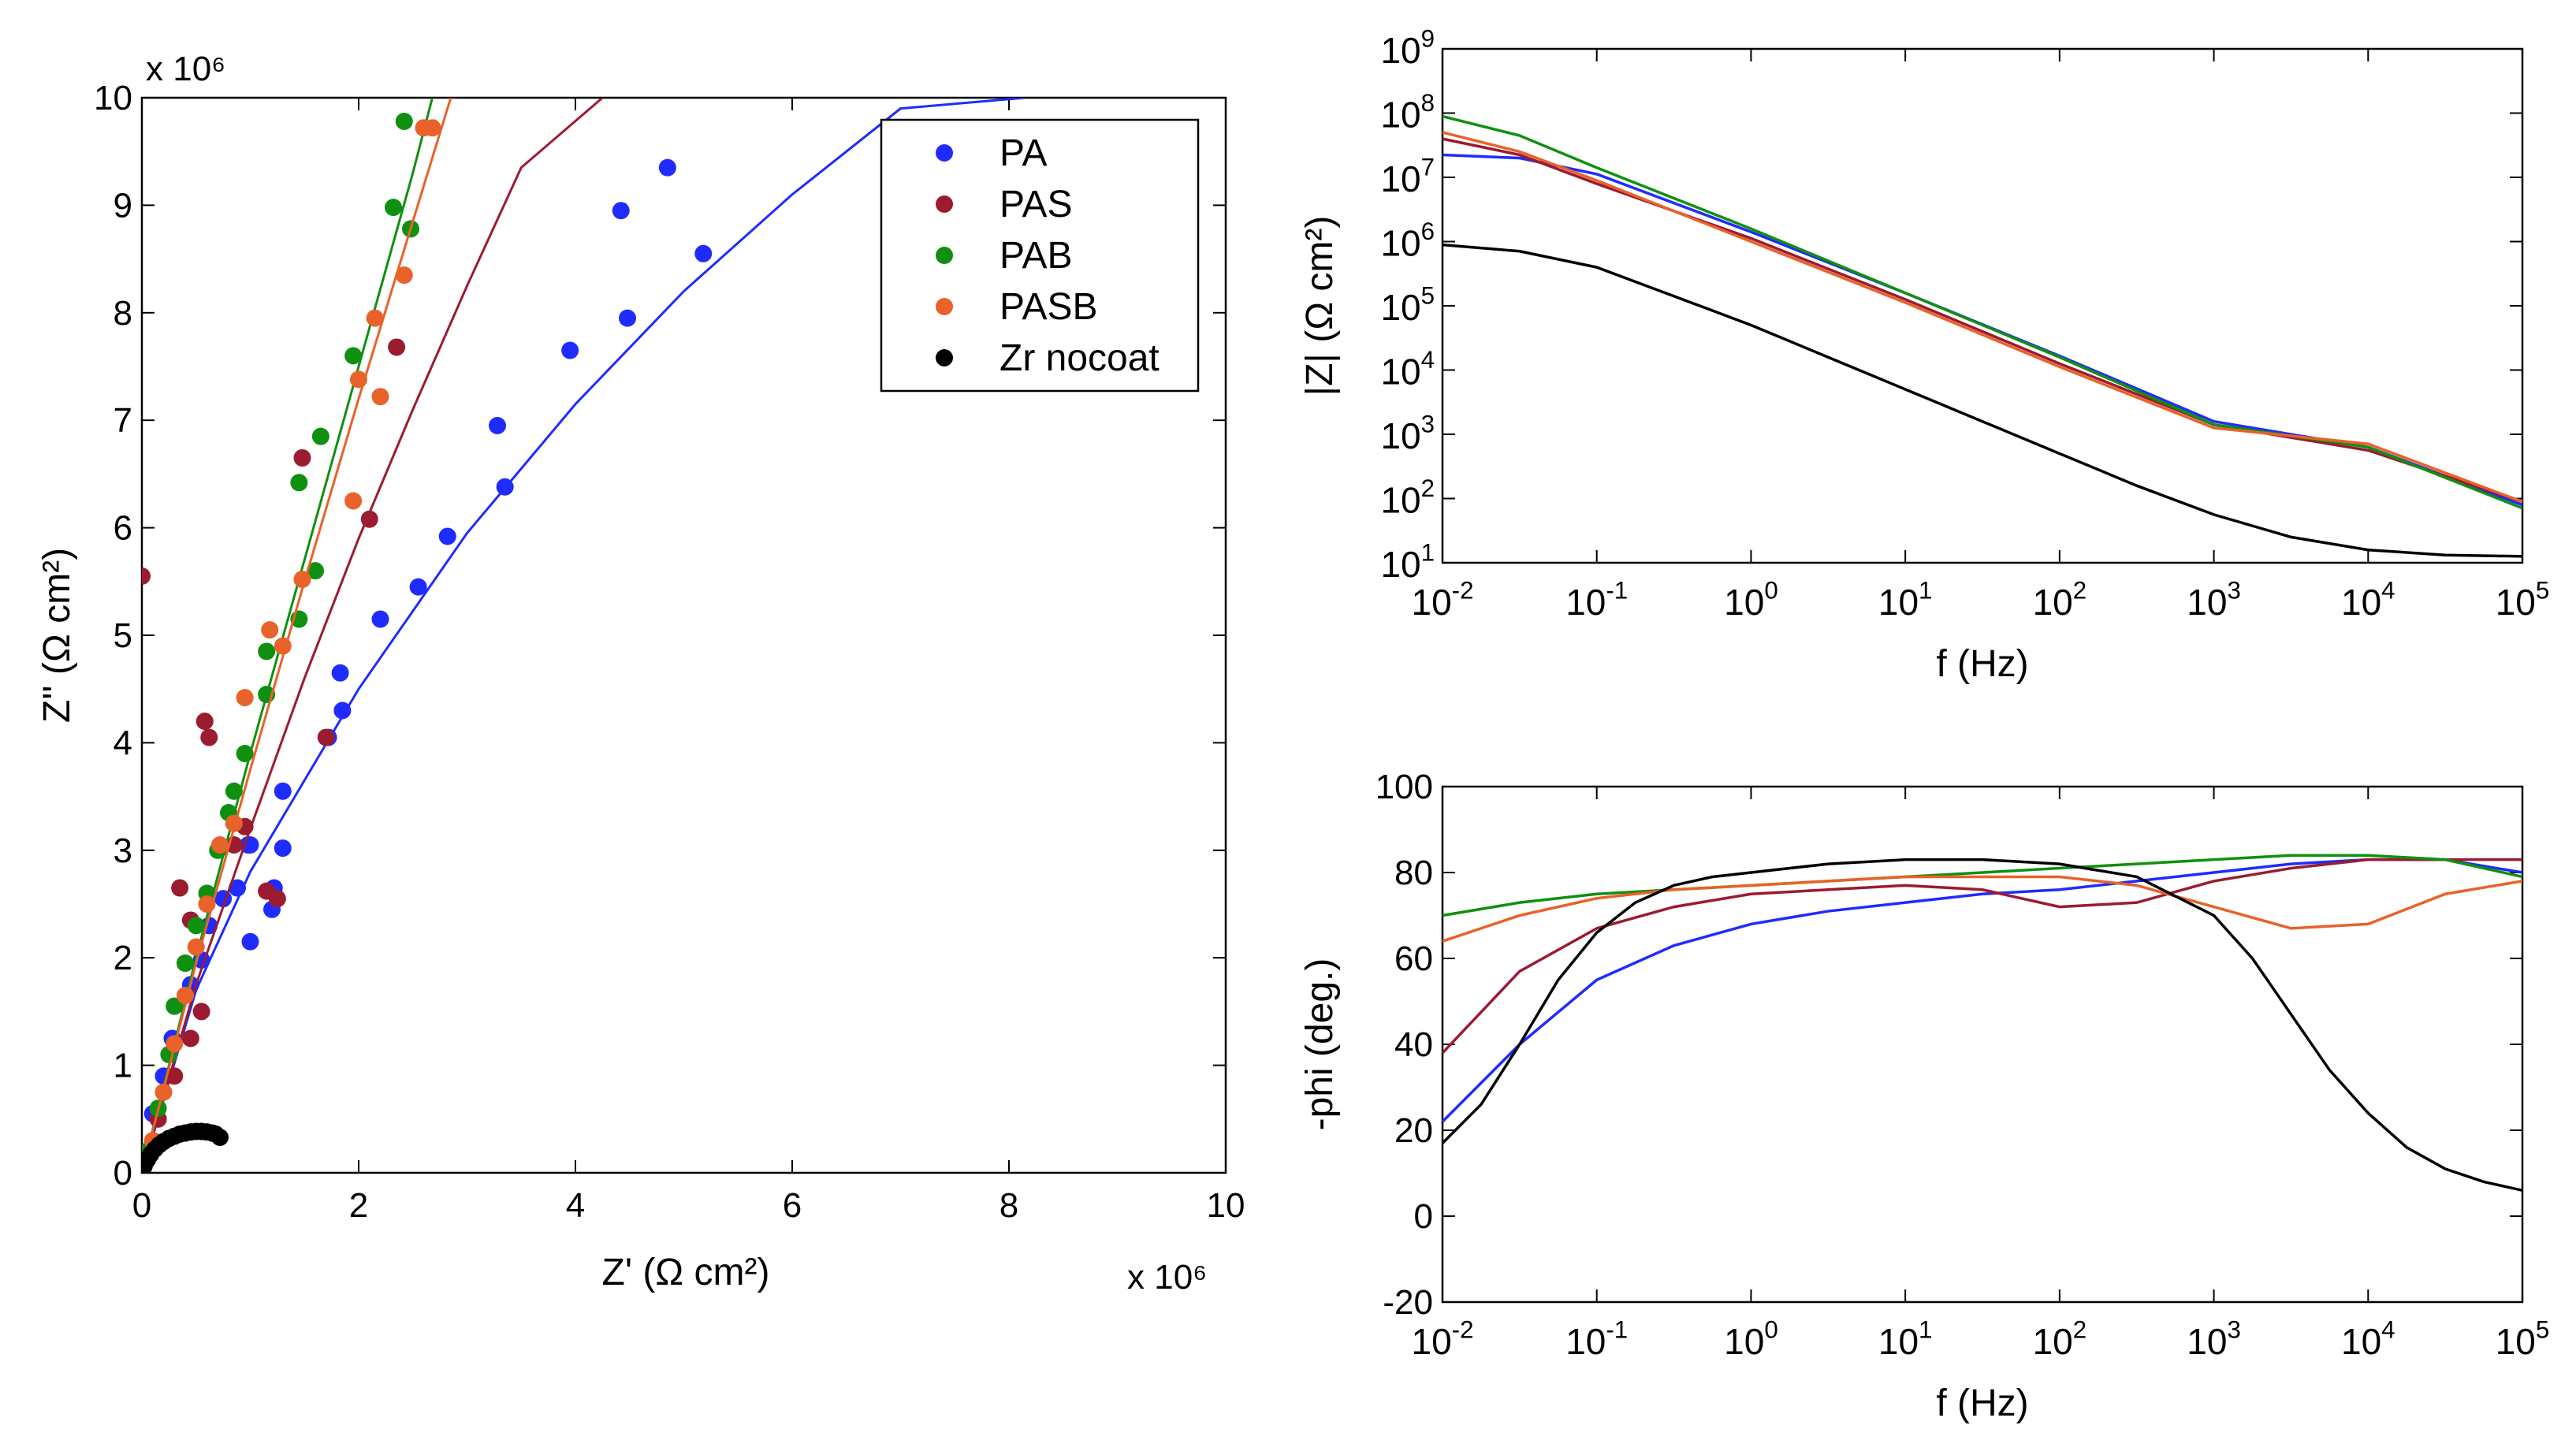 The image size is (2576, 1440). I want to click on magnitude-line-PAS, so click(1982, 321).